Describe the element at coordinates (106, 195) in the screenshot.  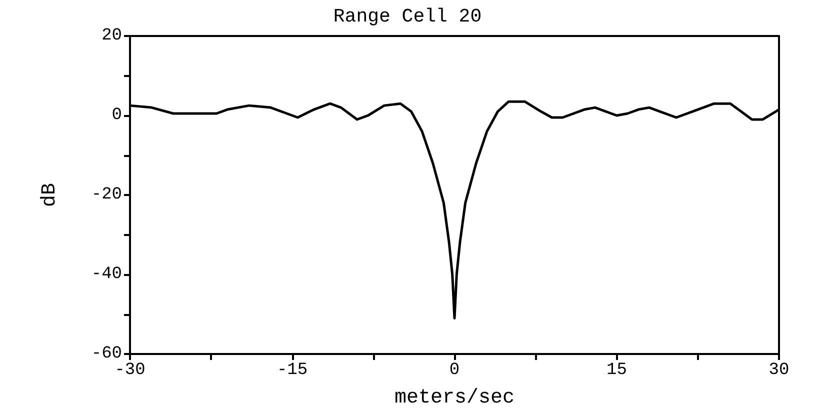
I see `y-tick-label: -20` at that location.